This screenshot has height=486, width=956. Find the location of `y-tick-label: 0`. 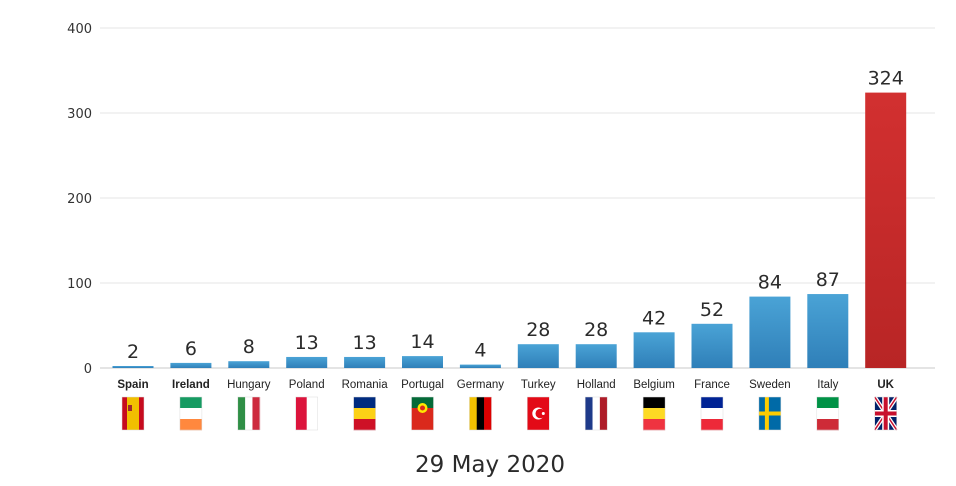

y-tick-label: 0 is located at coordinates (88, 369).